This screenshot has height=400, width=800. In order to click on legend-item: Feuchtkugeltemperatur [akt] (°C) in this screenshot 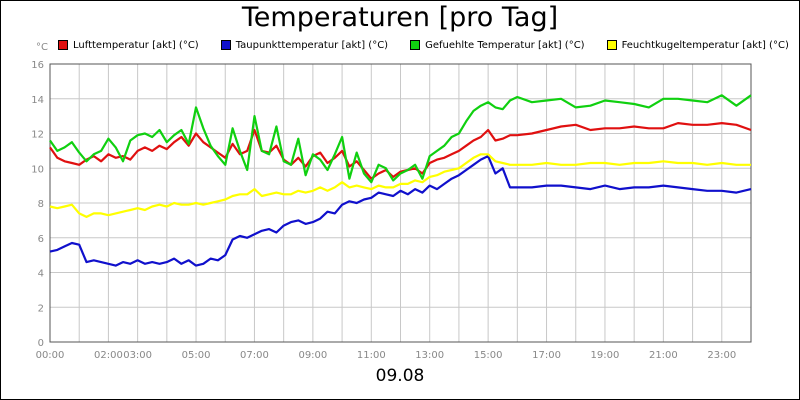, I will do `click(697, 45)`.